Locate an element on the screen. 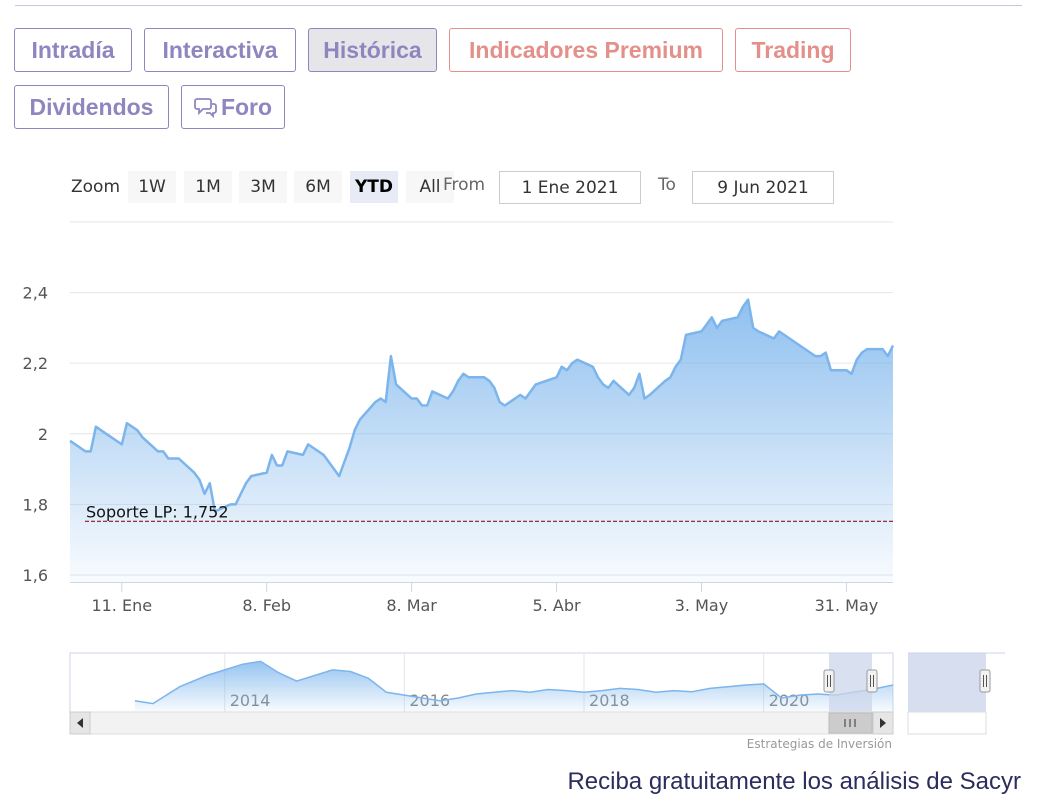 This screenshot has width=1037, height=799. tab-dividendos: Dividendos is located at coordinates (91, 107).